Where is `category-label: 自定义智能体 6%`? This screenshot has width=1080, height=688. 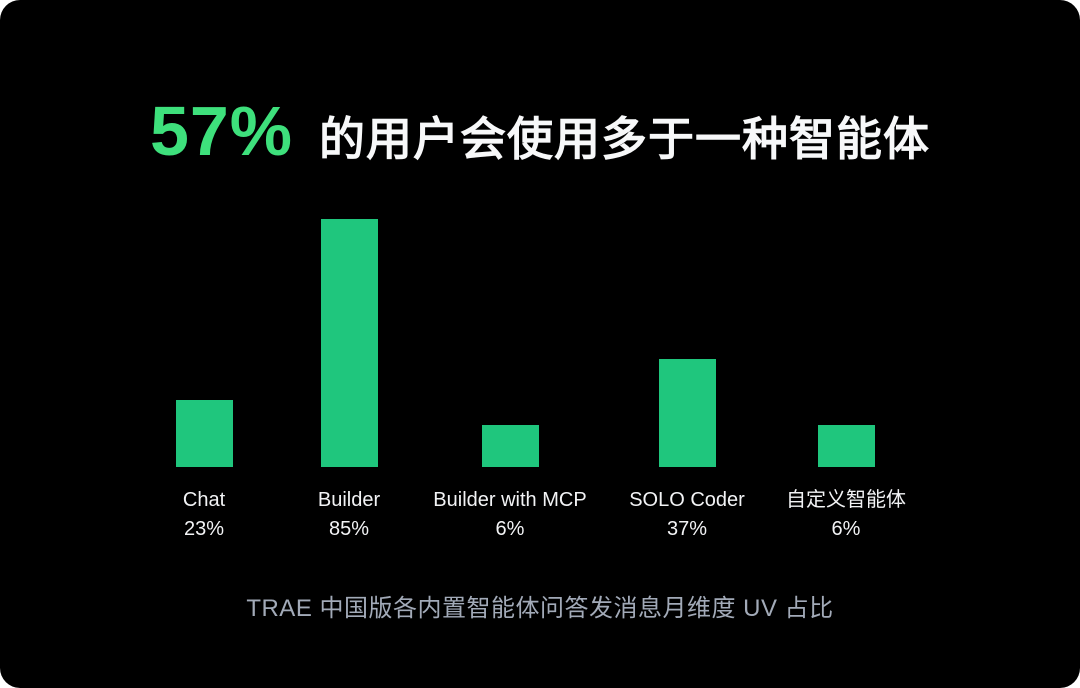
category-label: 自定义智能体 6% is located at coordinates (846, 515).